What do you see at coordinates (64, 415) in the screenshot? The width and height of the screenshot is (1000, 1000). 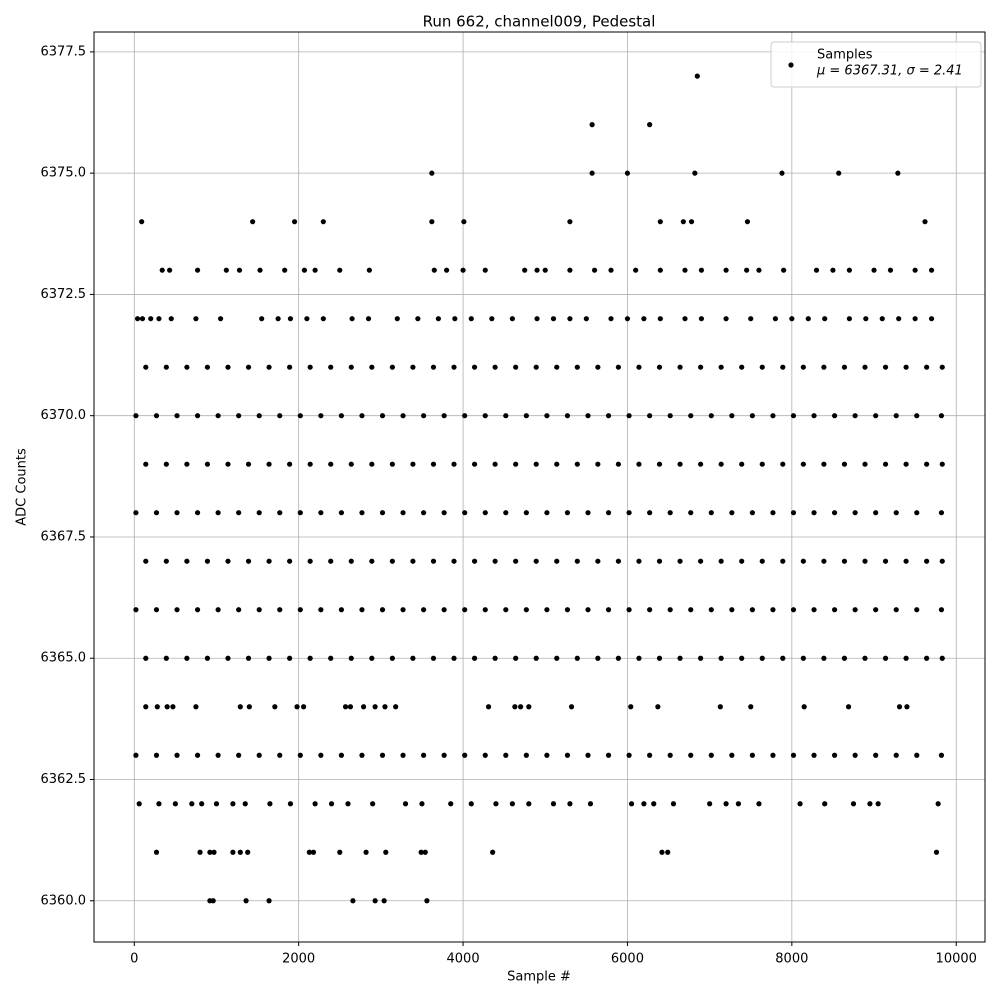 I see `y-tick-label: 6370.0` at bounding box center [64, 415].